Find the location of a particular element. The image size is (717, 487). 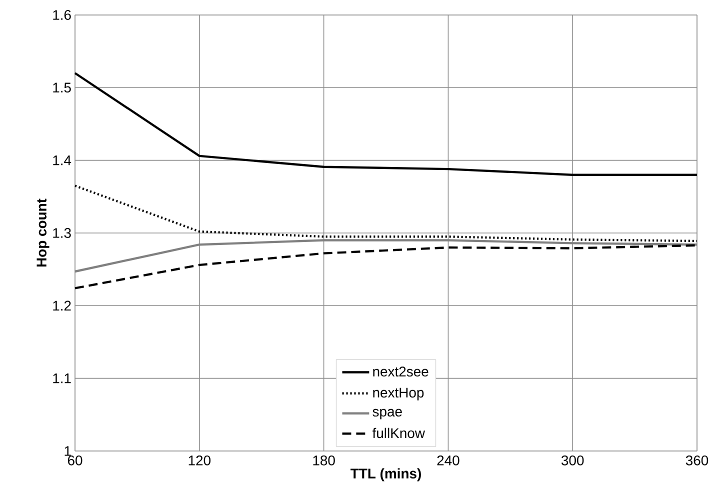

y-tick-label: 1 is located at coordinates (67, 451).